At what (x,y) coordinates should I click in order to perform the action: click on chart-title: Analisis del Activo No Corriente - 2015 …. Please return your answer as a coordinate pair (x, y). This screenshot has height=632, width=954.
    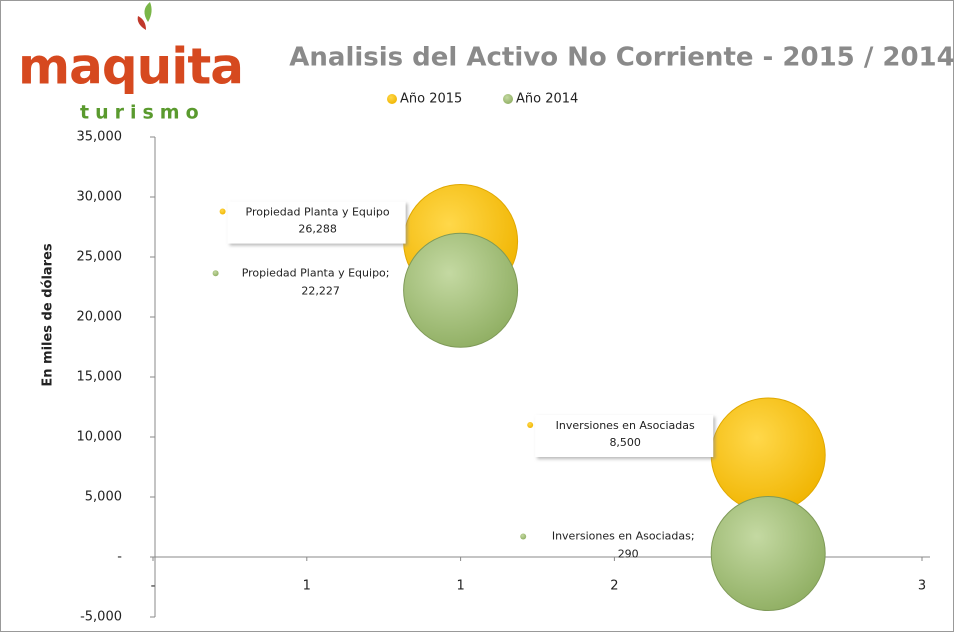
    Looking at the image, I should click on (621, 58).